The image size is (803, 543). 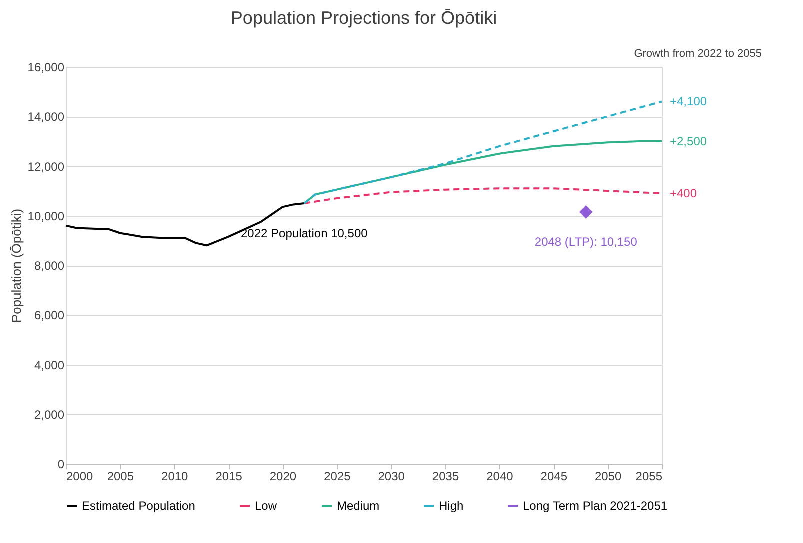 I want to click on legend-label: Estimated Population, so click(x=139, y=506).